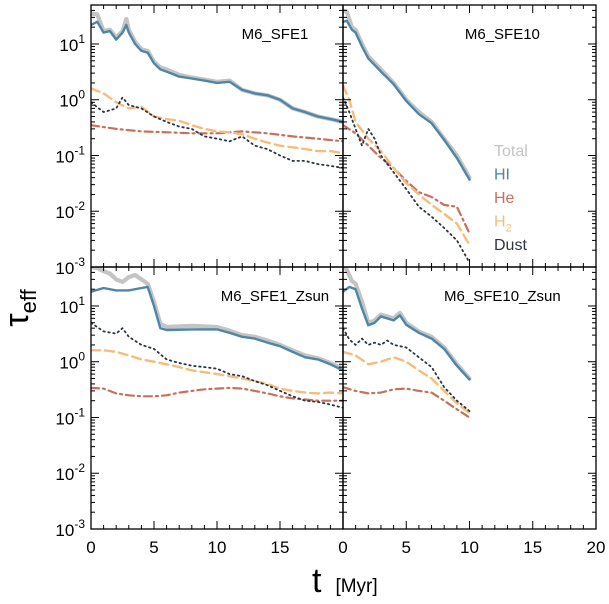  I want to click on x-axis-title: t [Myr], so click(345, 581).